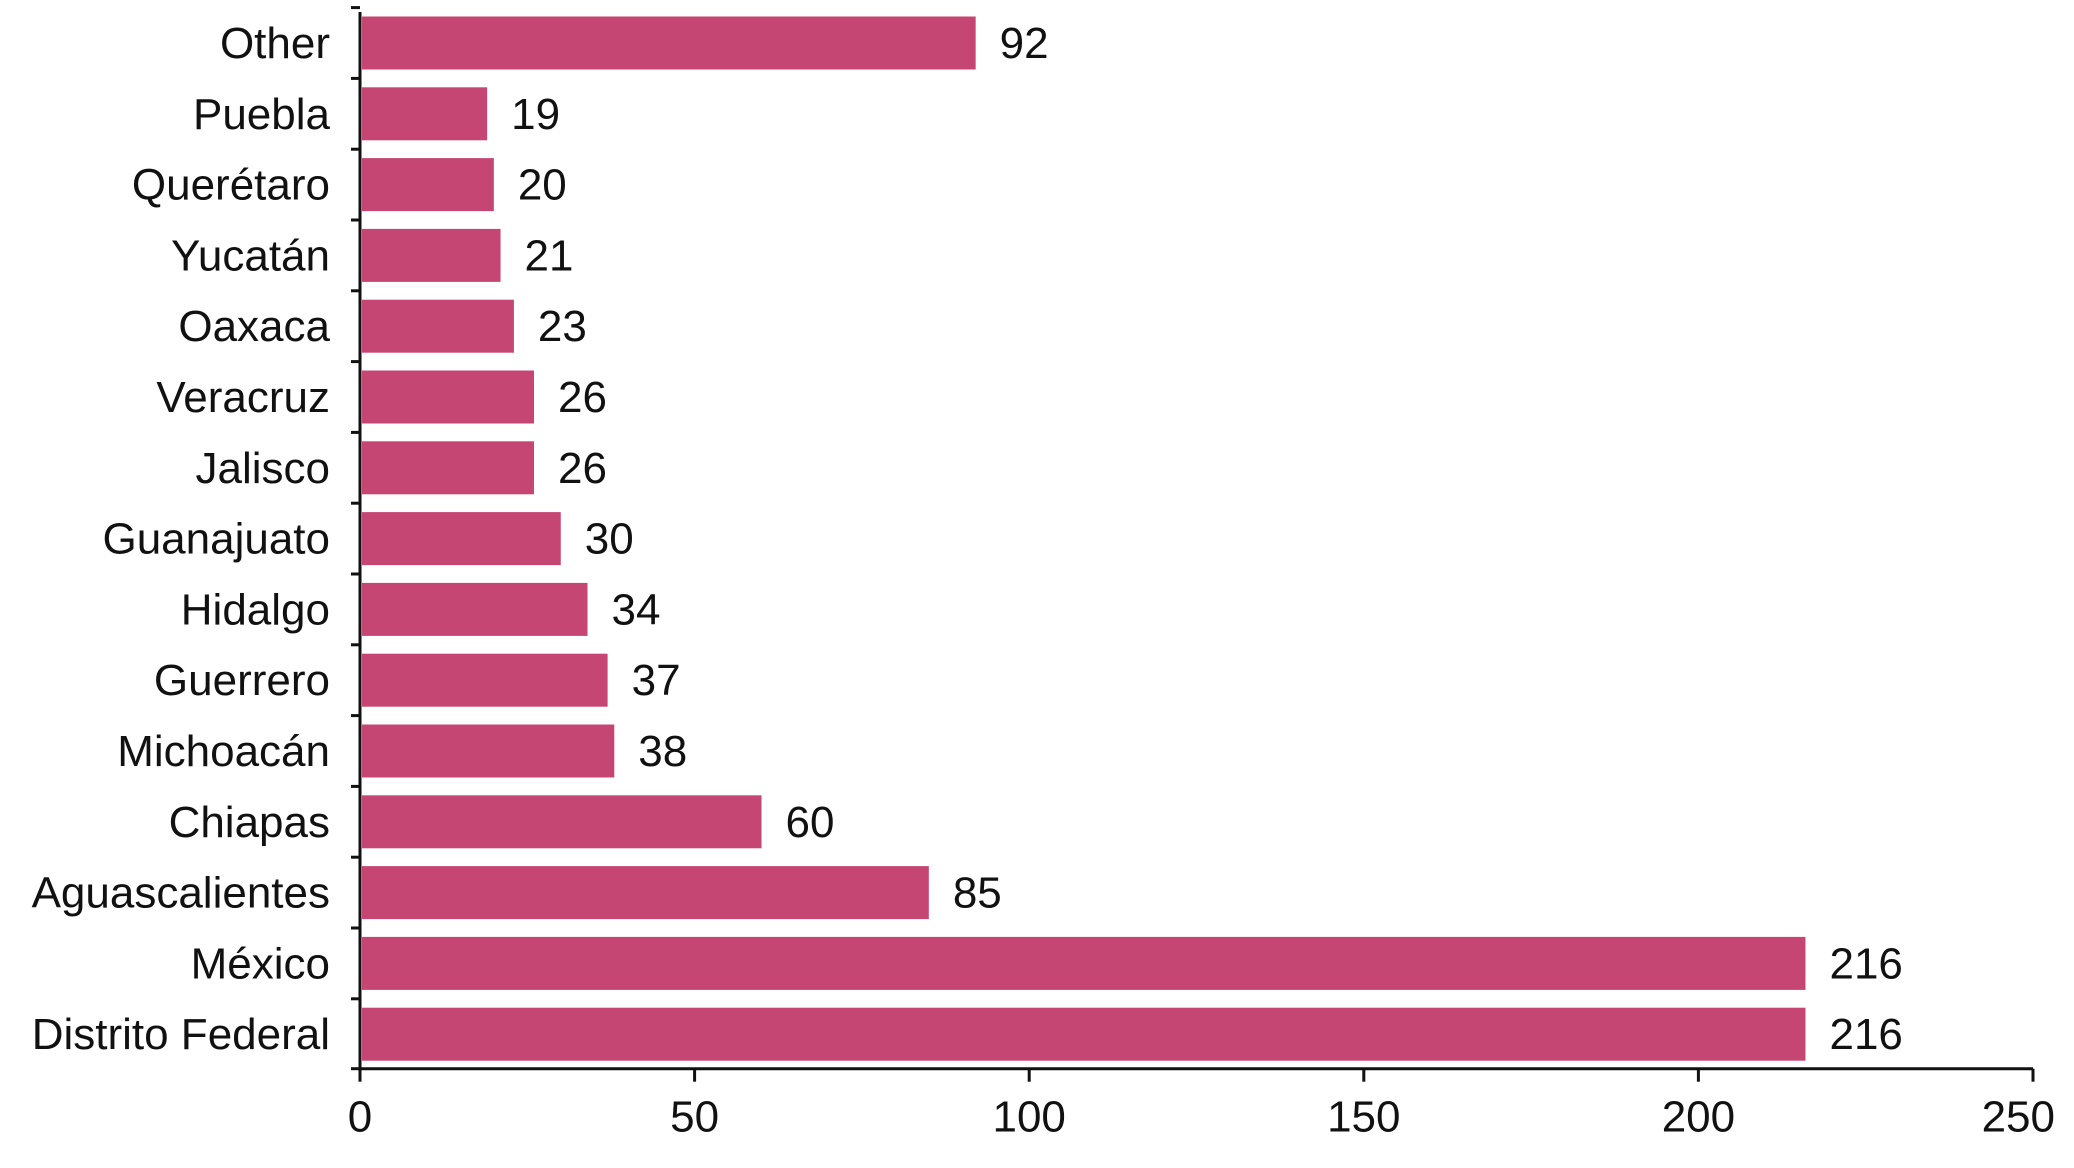 The height and width of the screenshot is (1168, 2074). I want to click on value-label-3: 21, so click(549, 255).